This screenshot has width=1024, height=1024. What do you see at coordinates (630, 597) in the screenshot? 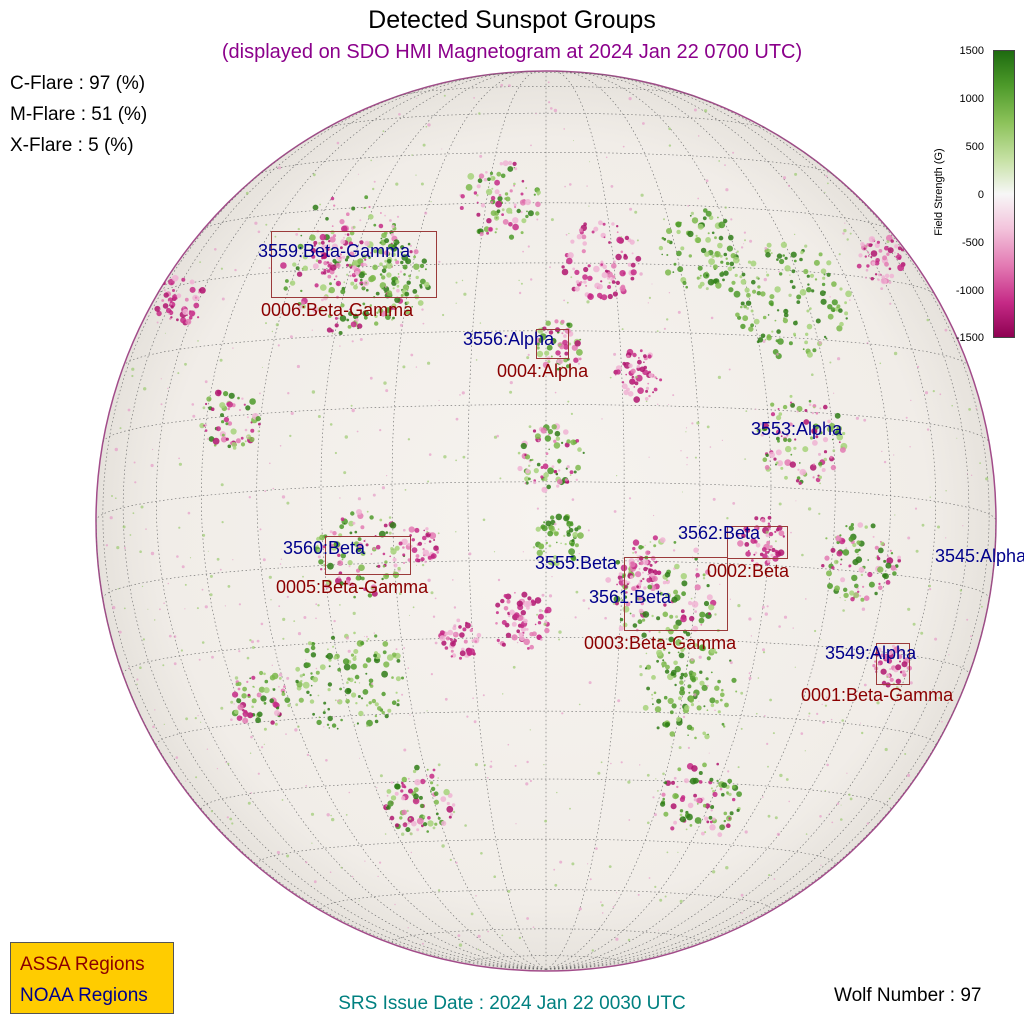
I see `noaa-label-3561: 3561:Beta` at bounding box center [630, 597].